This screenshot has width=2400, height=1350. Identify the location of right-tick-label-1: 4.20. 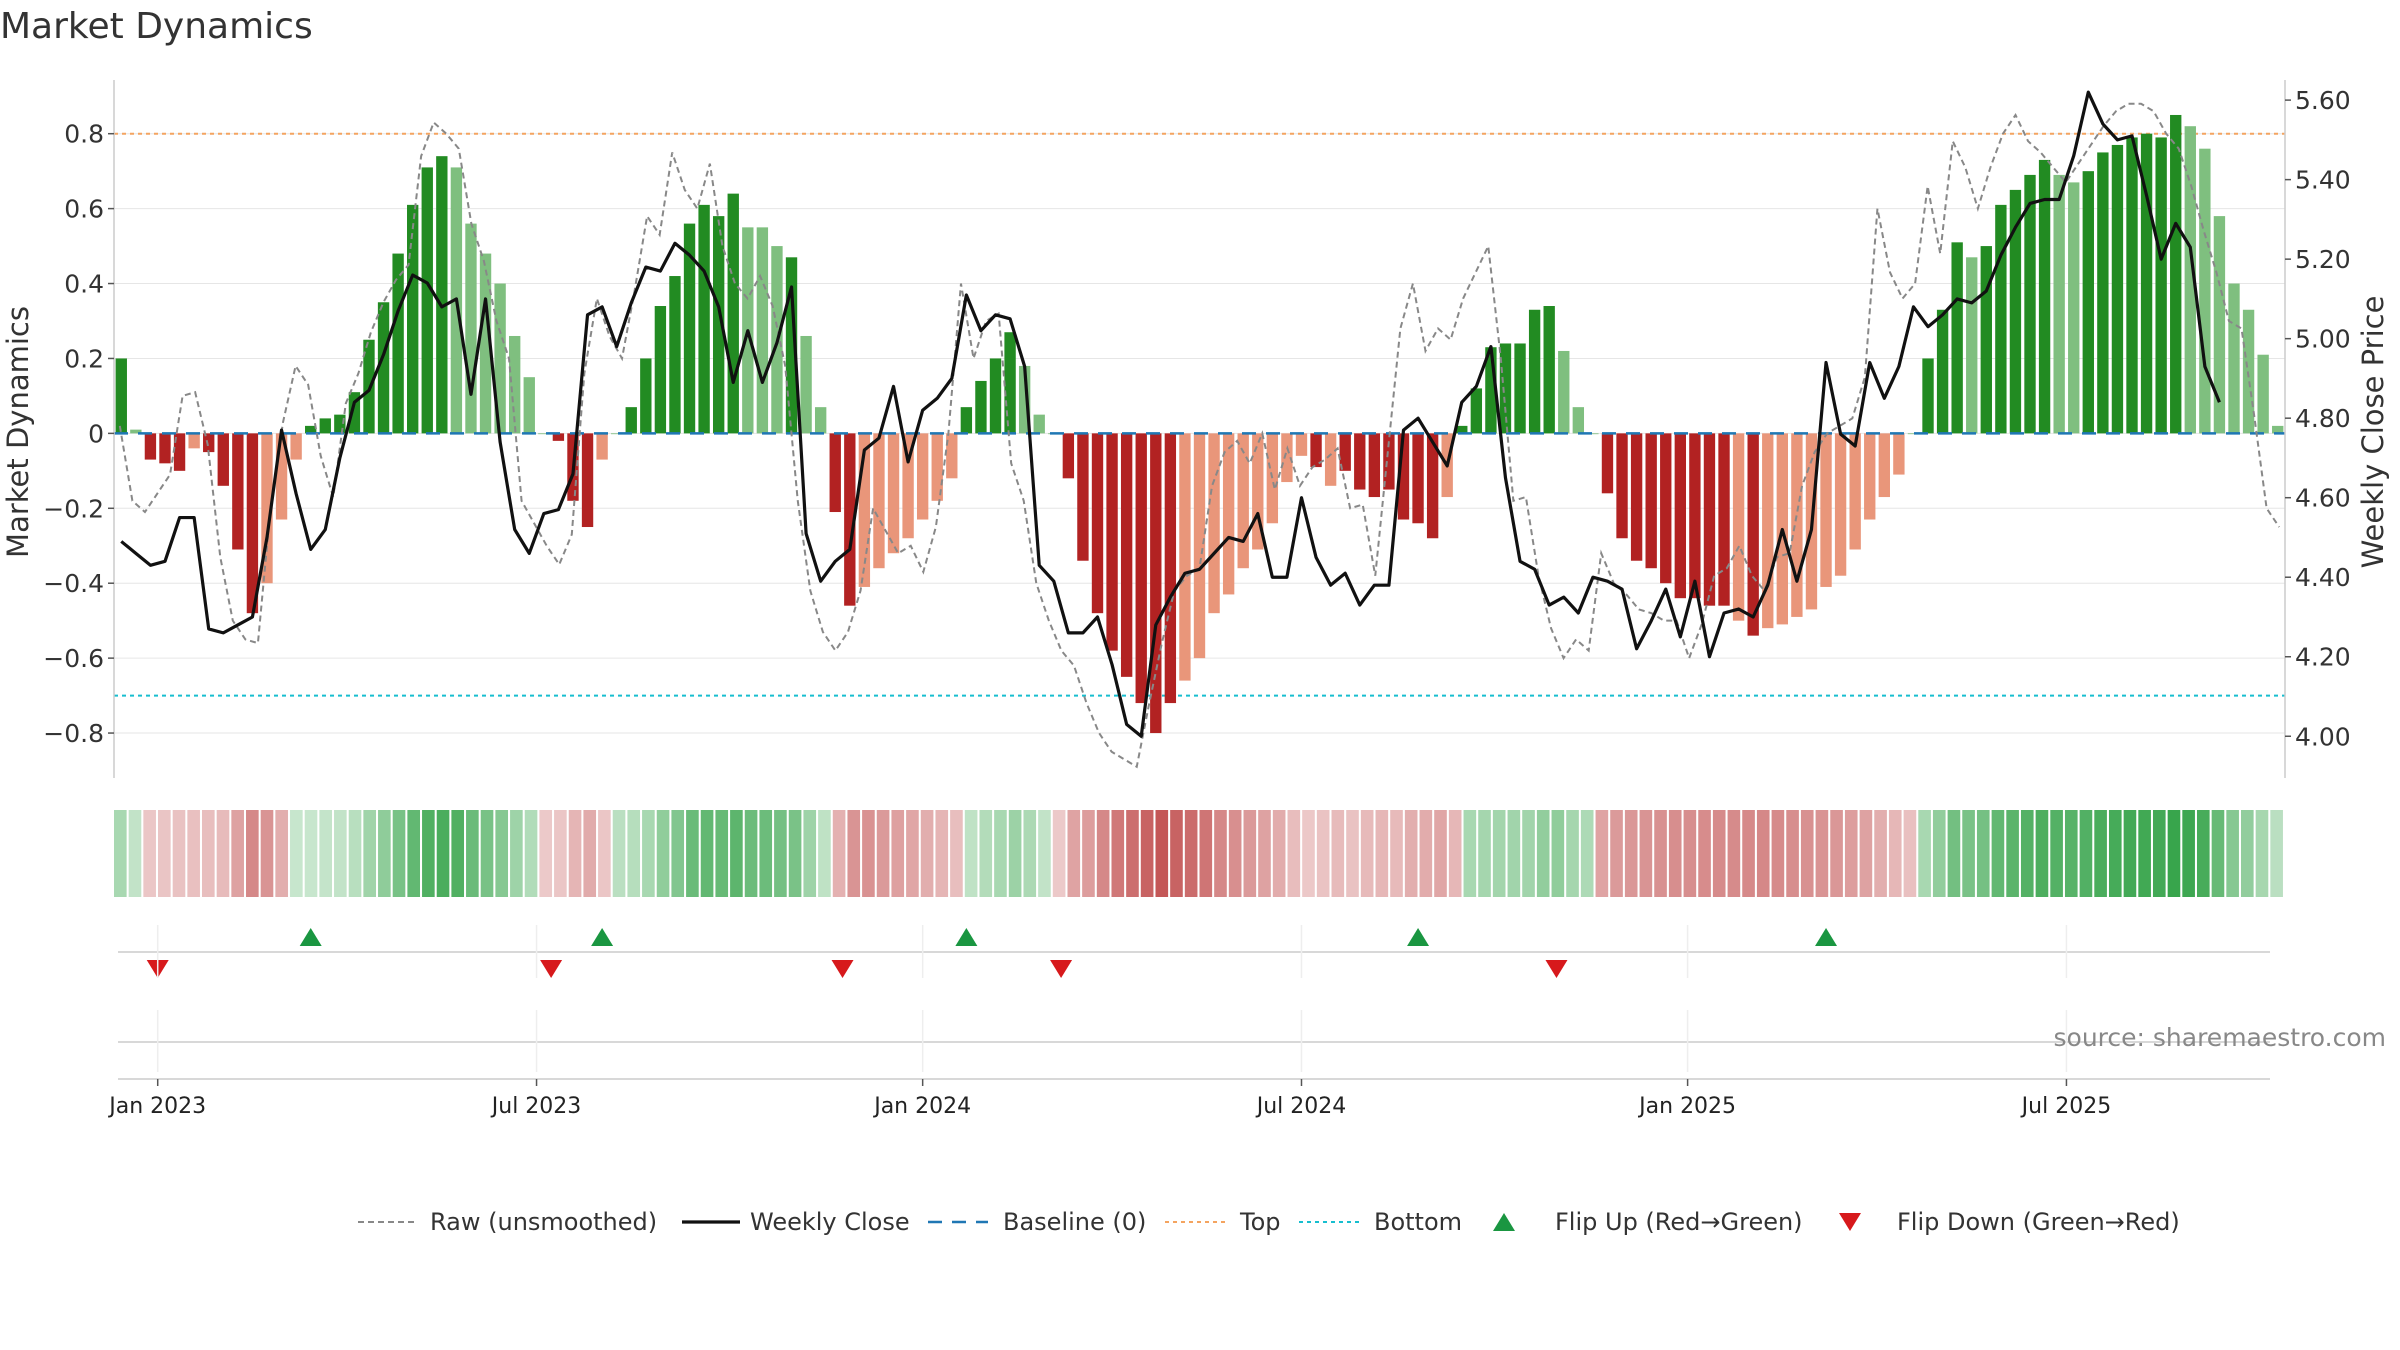
(2323, 657).